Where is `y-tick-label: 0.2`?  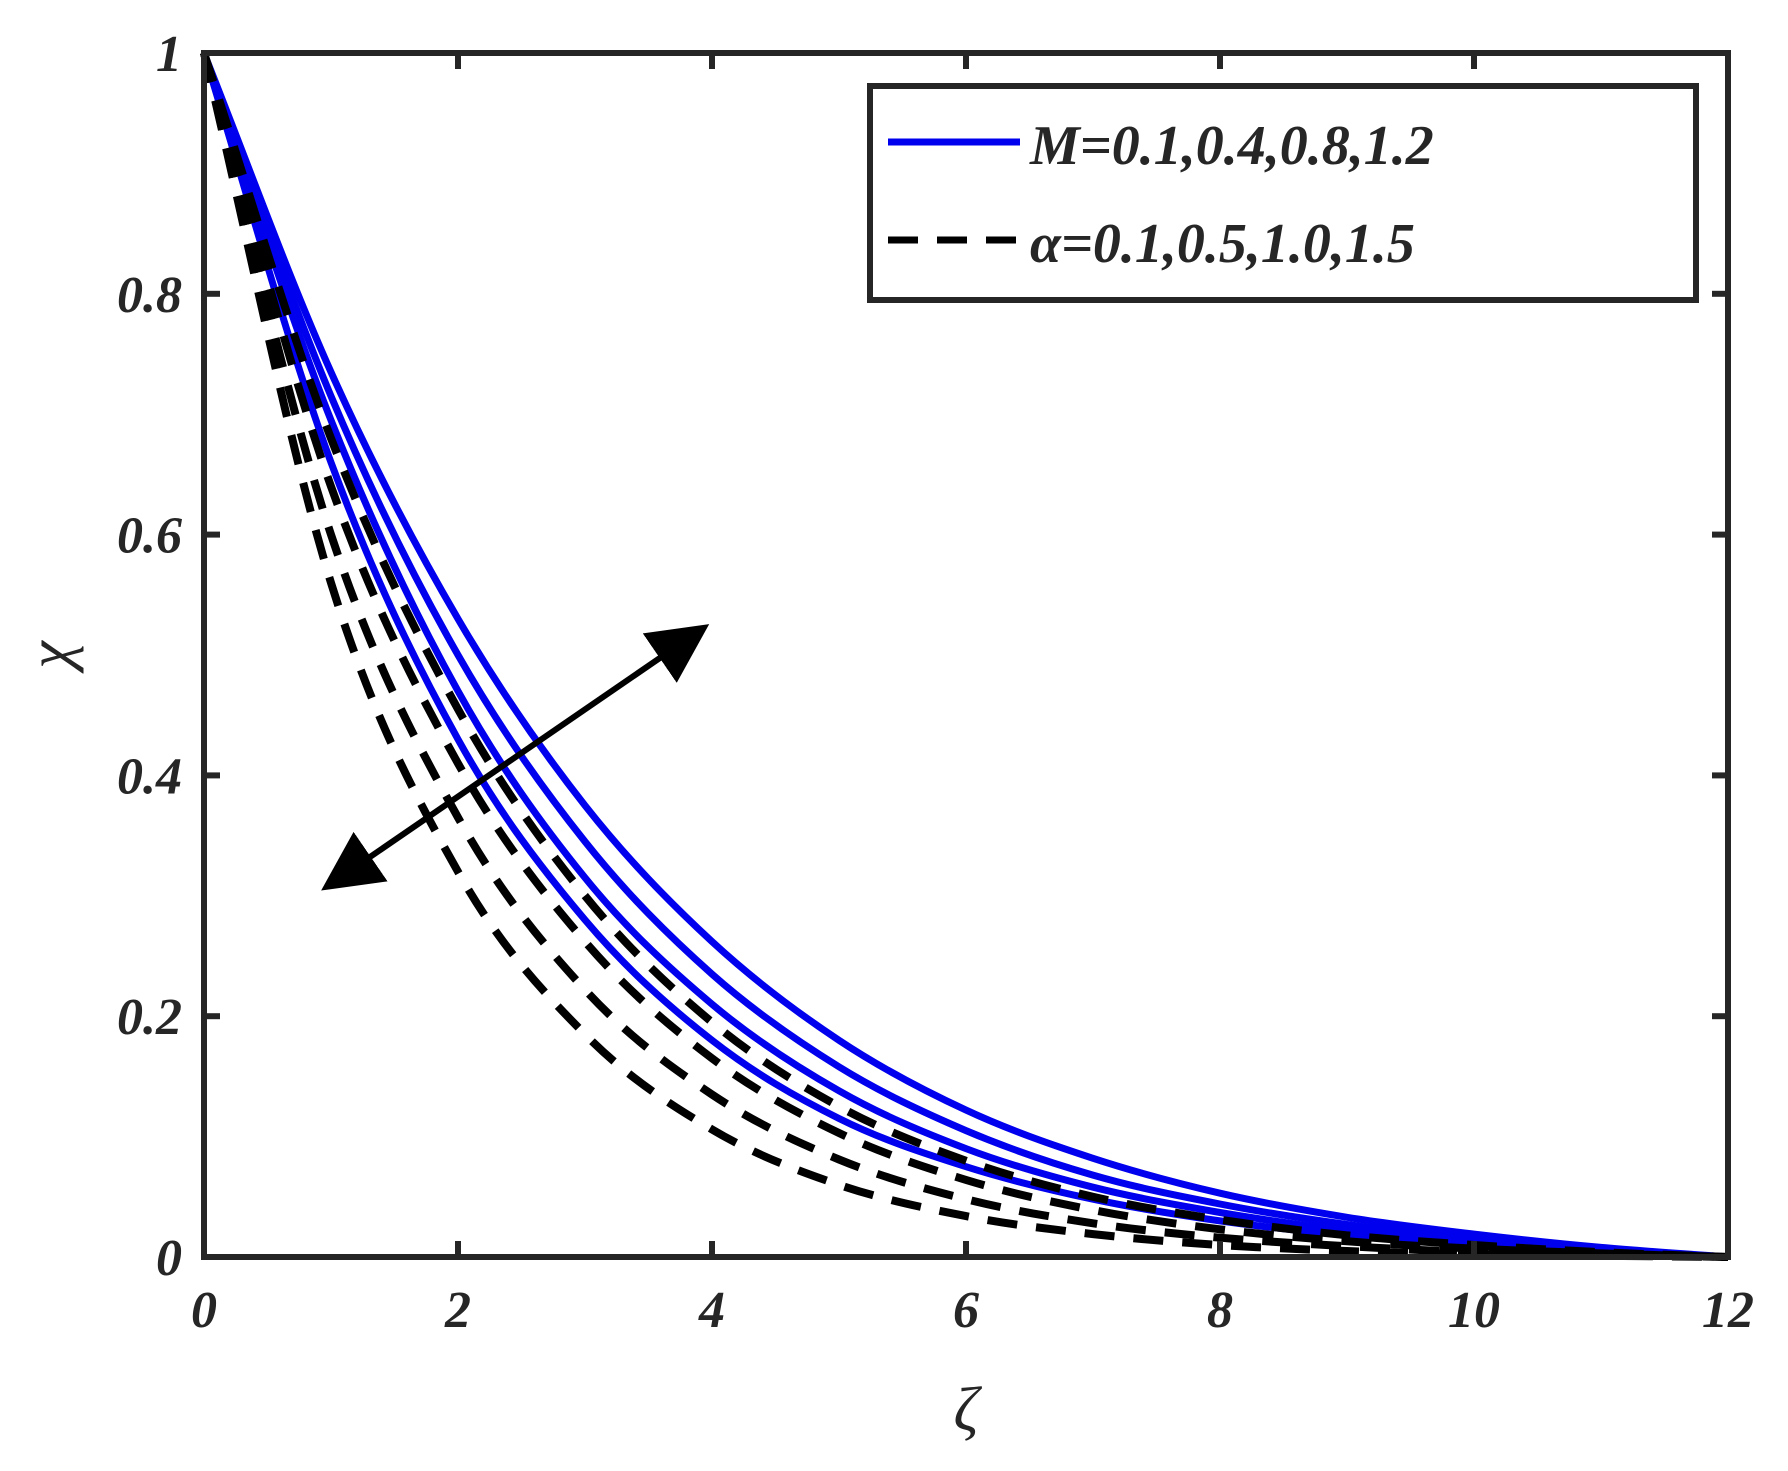 y-tick-label: 0.2 is located at coordinates (149, 1017).